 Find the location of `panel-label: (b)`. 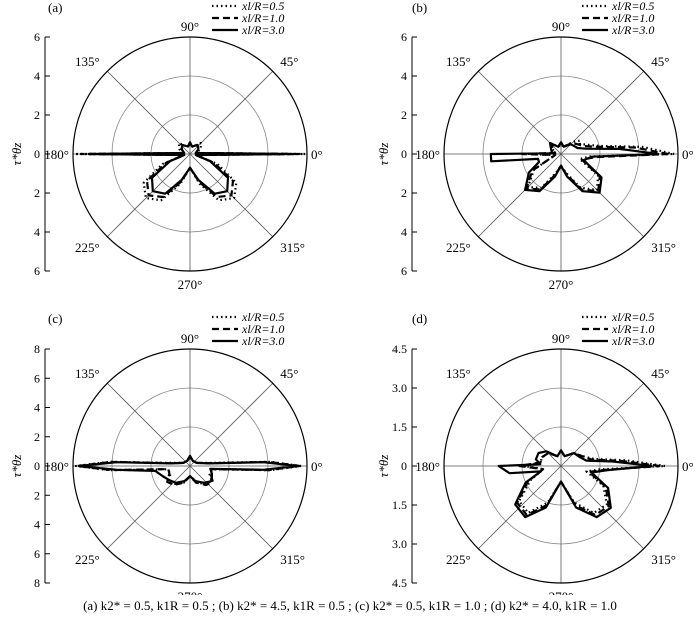

panel-label: (b) is located at coordinates (419, 7).